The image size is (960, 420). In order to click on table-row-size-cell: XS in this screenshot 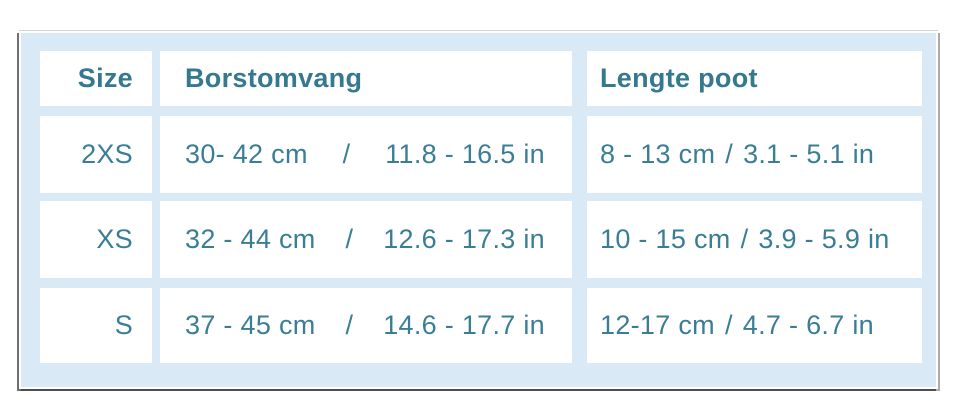, I will do `click(96, 239)`.